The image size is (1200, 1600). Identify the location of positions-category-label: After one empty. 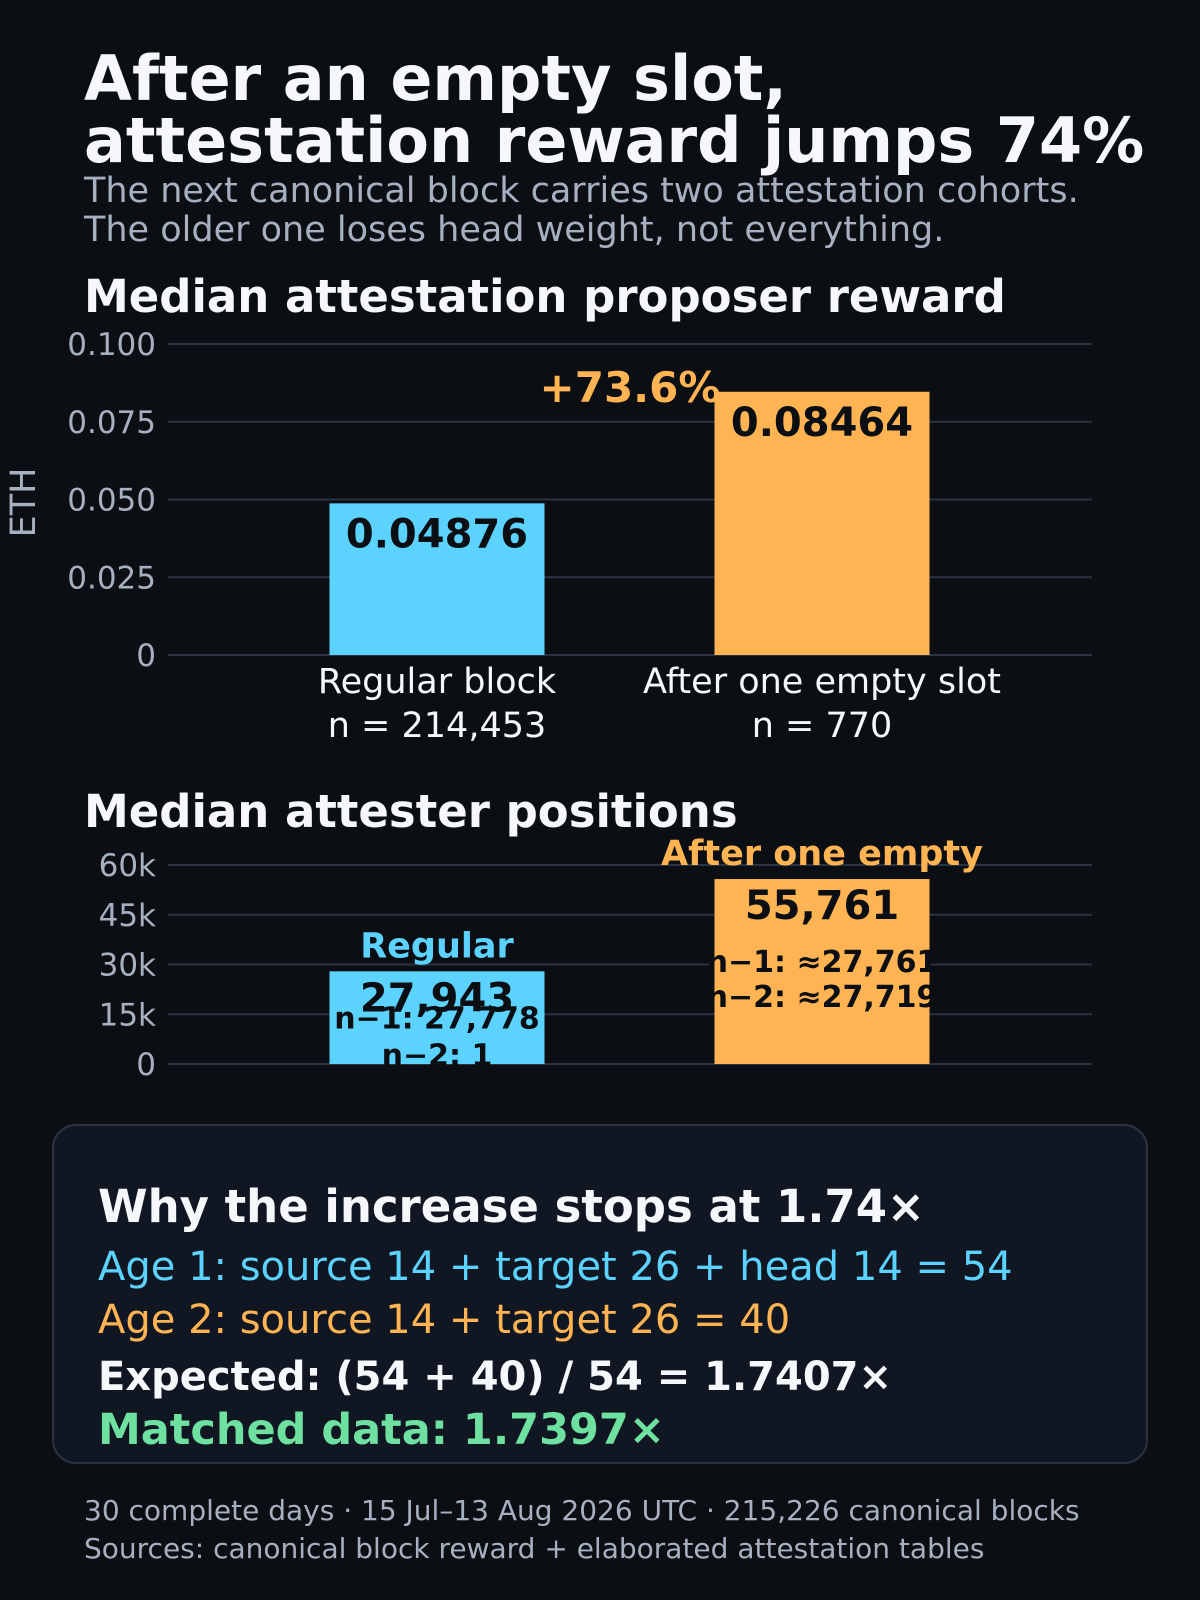
(822, 854).